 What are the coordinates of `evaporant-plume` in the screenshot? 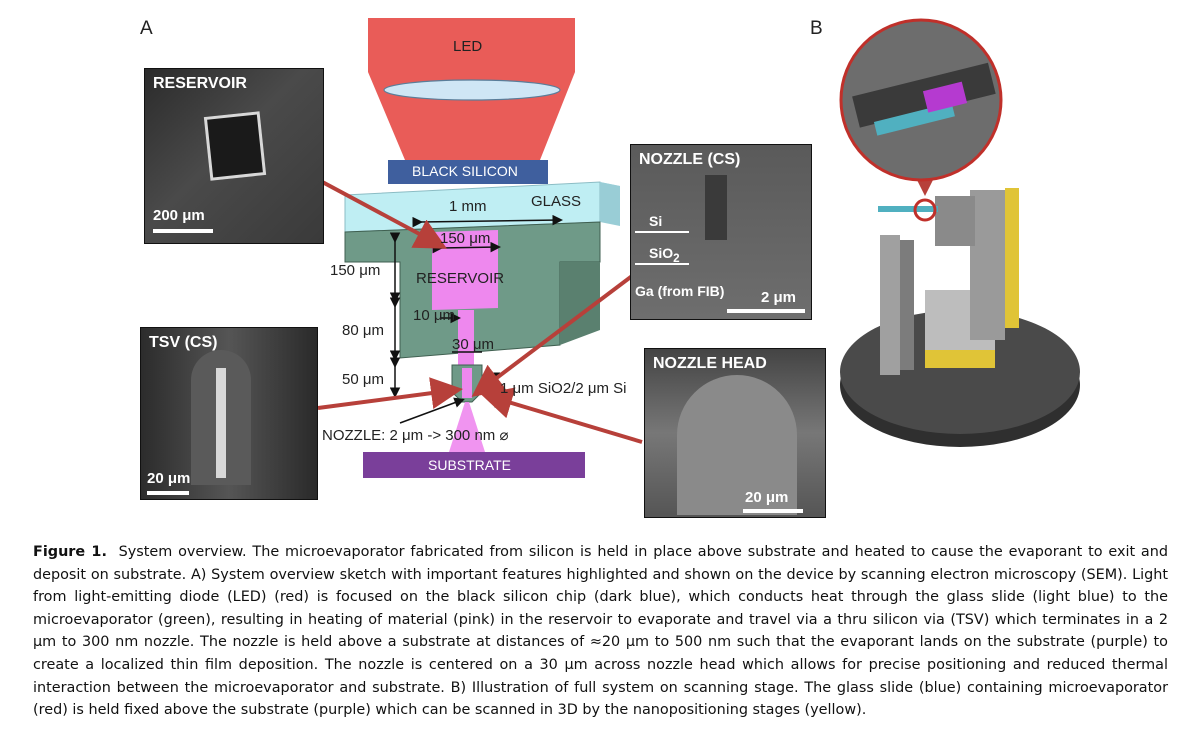 It's located at (467, 427).